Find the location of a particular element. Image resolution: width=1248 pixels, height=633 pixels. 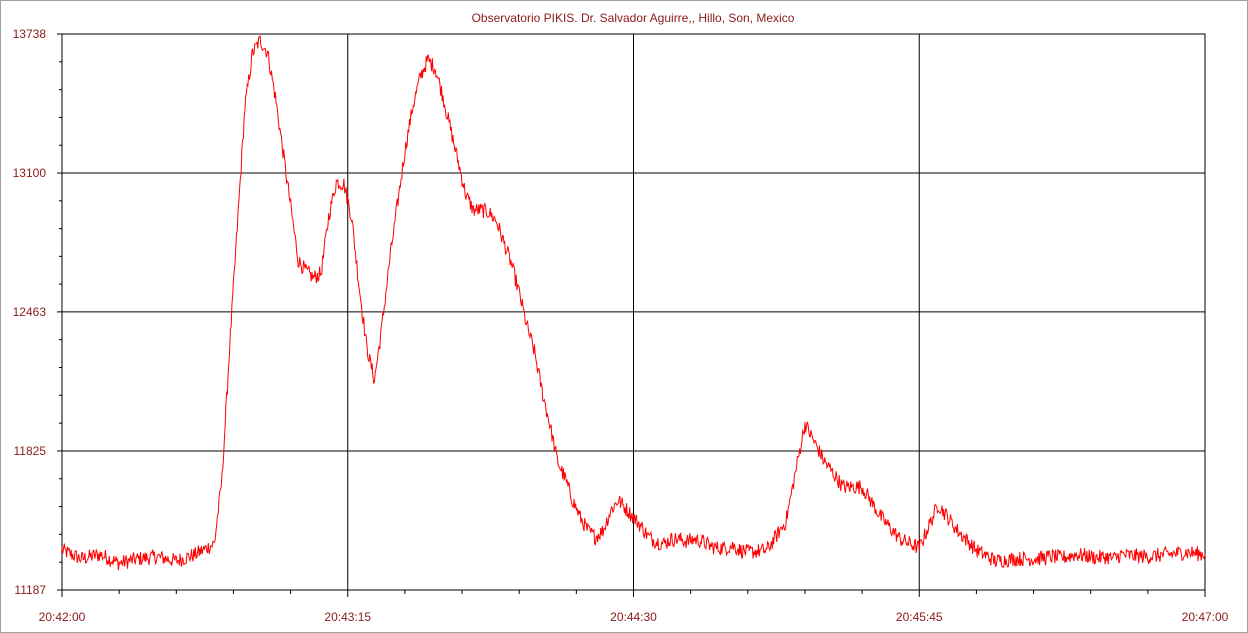

y-tick-label: 13100 is located at coordinates (30, 173).